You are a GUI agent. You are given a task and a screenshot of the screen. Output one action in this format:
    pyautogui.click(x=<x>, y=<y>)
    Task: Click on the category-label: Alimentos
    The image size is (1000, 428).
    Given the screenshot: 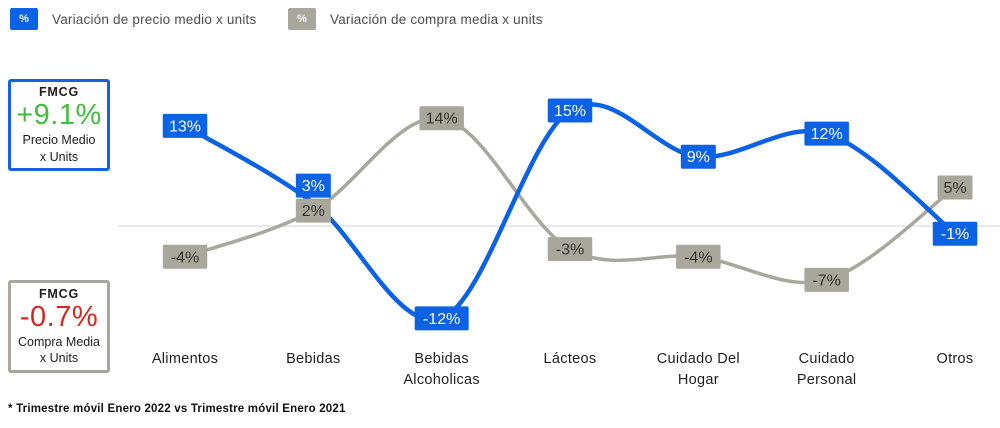 What is the action you would take?
    pyautogui.click(x=185, y=359)
    